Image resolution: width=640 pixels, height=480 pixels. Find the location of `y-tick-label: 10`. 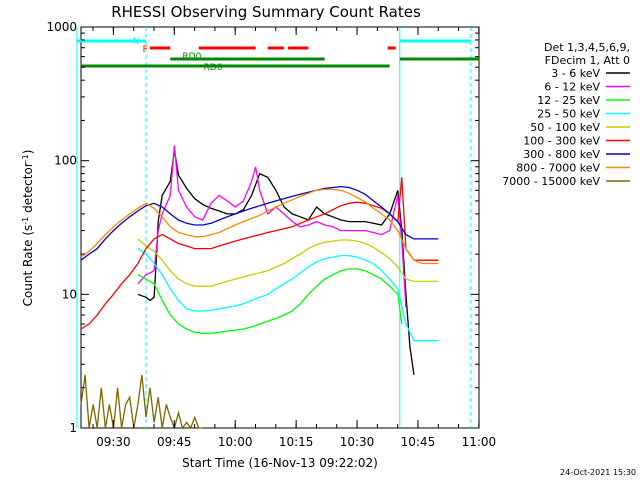

y-tick-label: 10 is located at coordinates (69, 294).